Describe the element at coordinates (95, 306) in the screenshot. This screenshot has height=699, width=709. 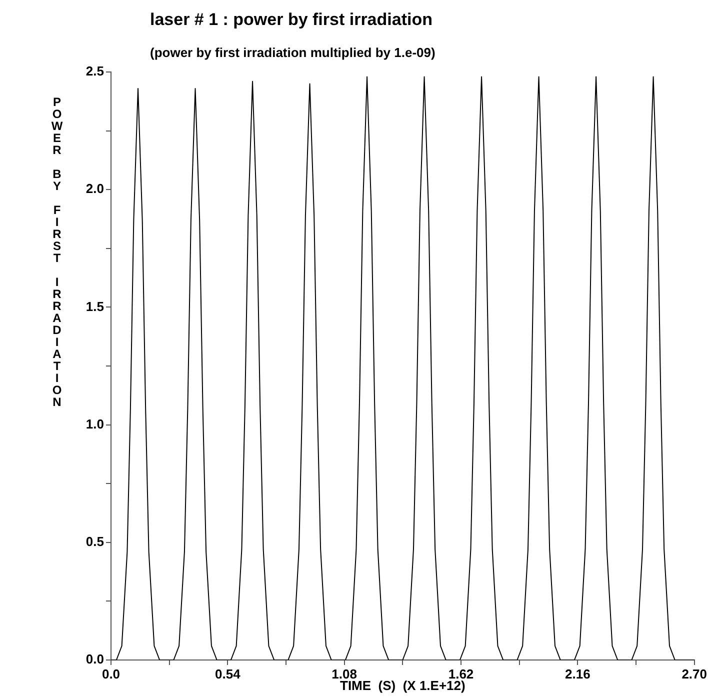
I see `y-tick-label: 1.5` at that location.